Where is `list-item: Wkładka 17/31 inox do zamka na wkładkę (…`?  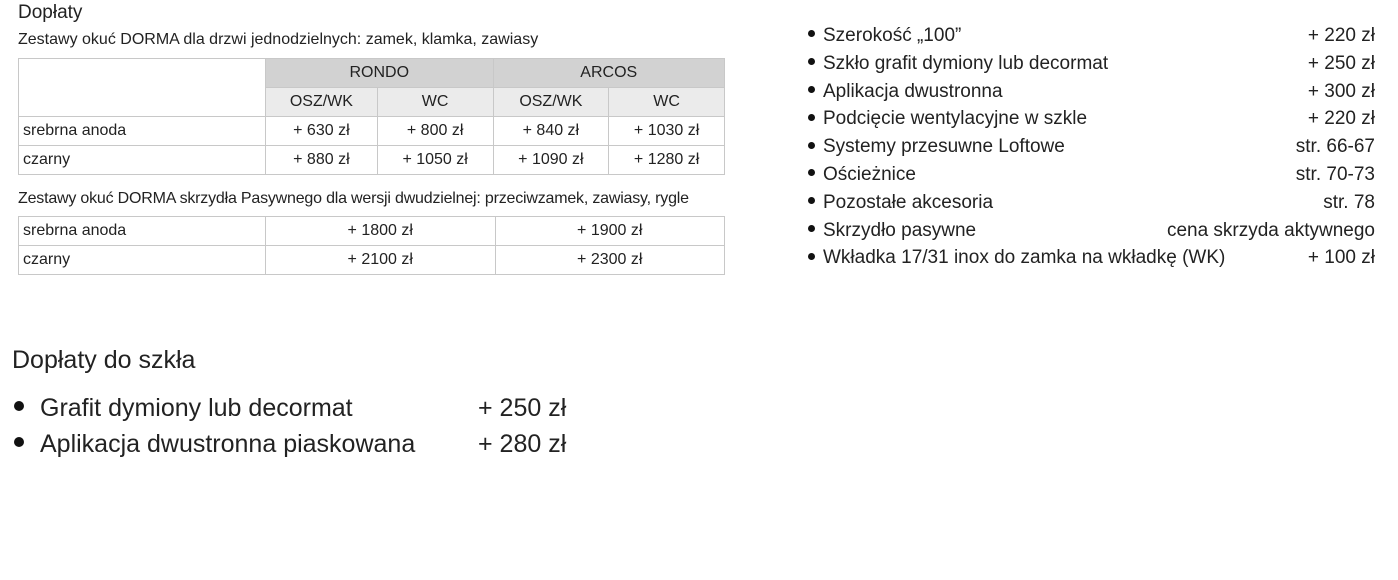 list-item: Wkładka 17/31 inox do zamka na wkładkę (… is located at coordinates (1091, 258).